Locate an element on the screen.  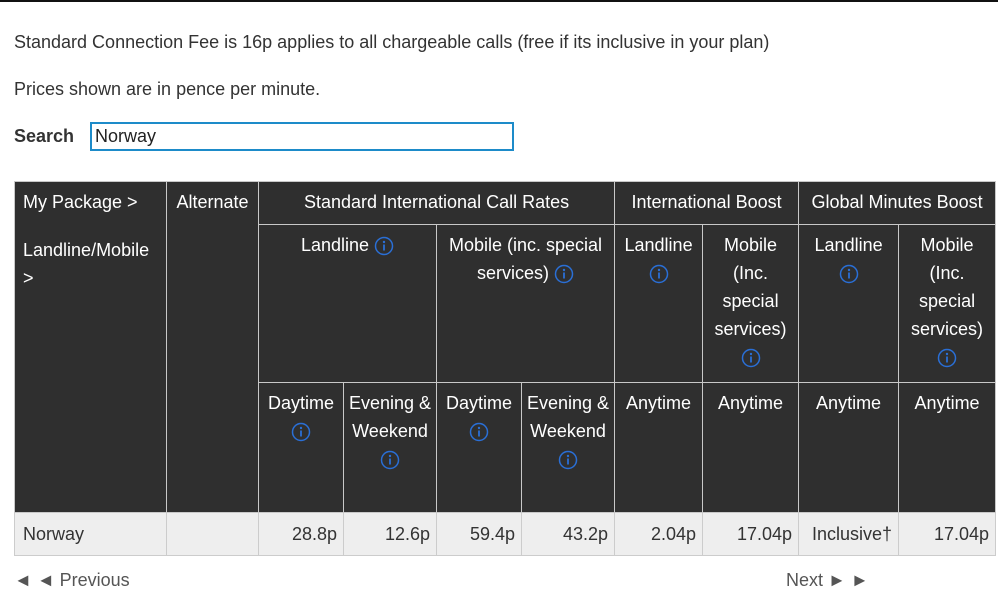
package-header: My Package > Landline/Mobile > is located at coordinates (90, 347).